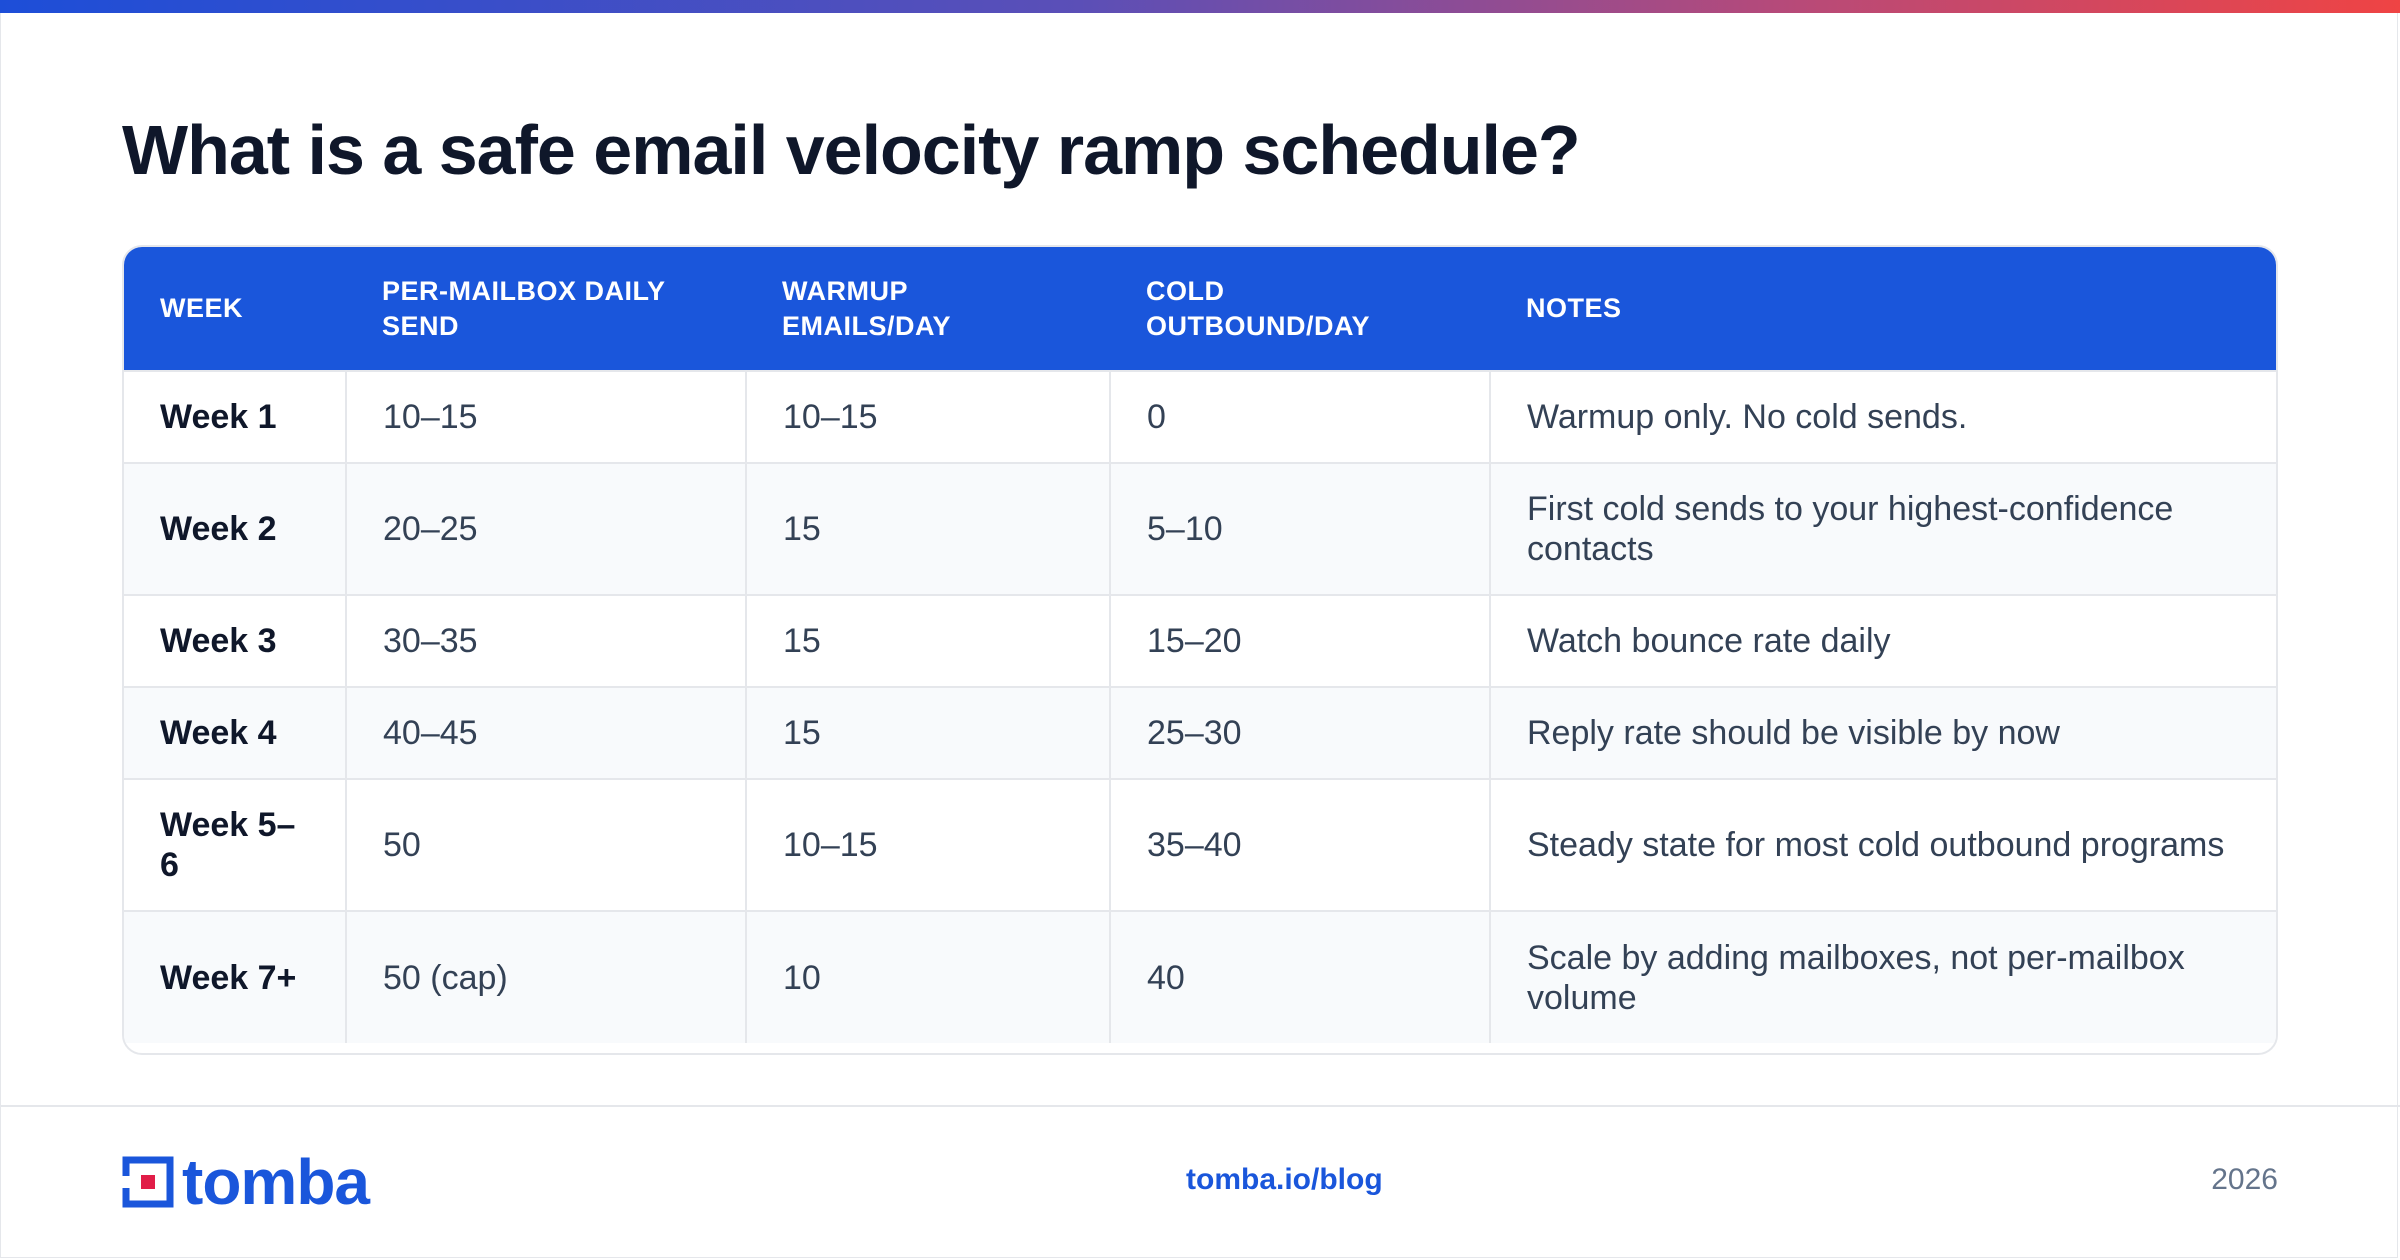 Image resolution: width=2400 pixels, height=1260 pixels. I want to click on blog-link: tomba.io/blog, so click(1284, 1179).